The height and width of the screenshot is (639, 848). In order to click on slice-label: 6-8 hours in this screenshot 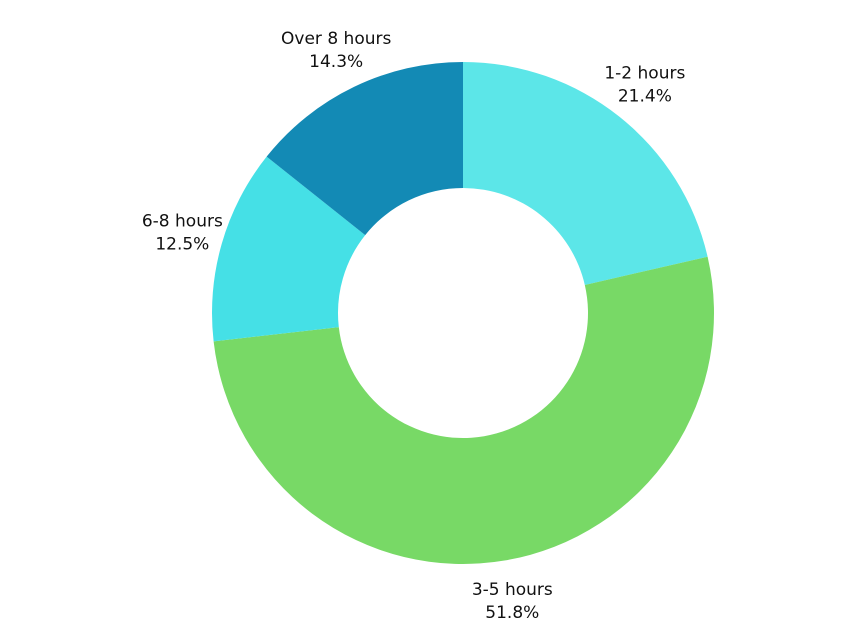, I will do `click(182, 221)`.